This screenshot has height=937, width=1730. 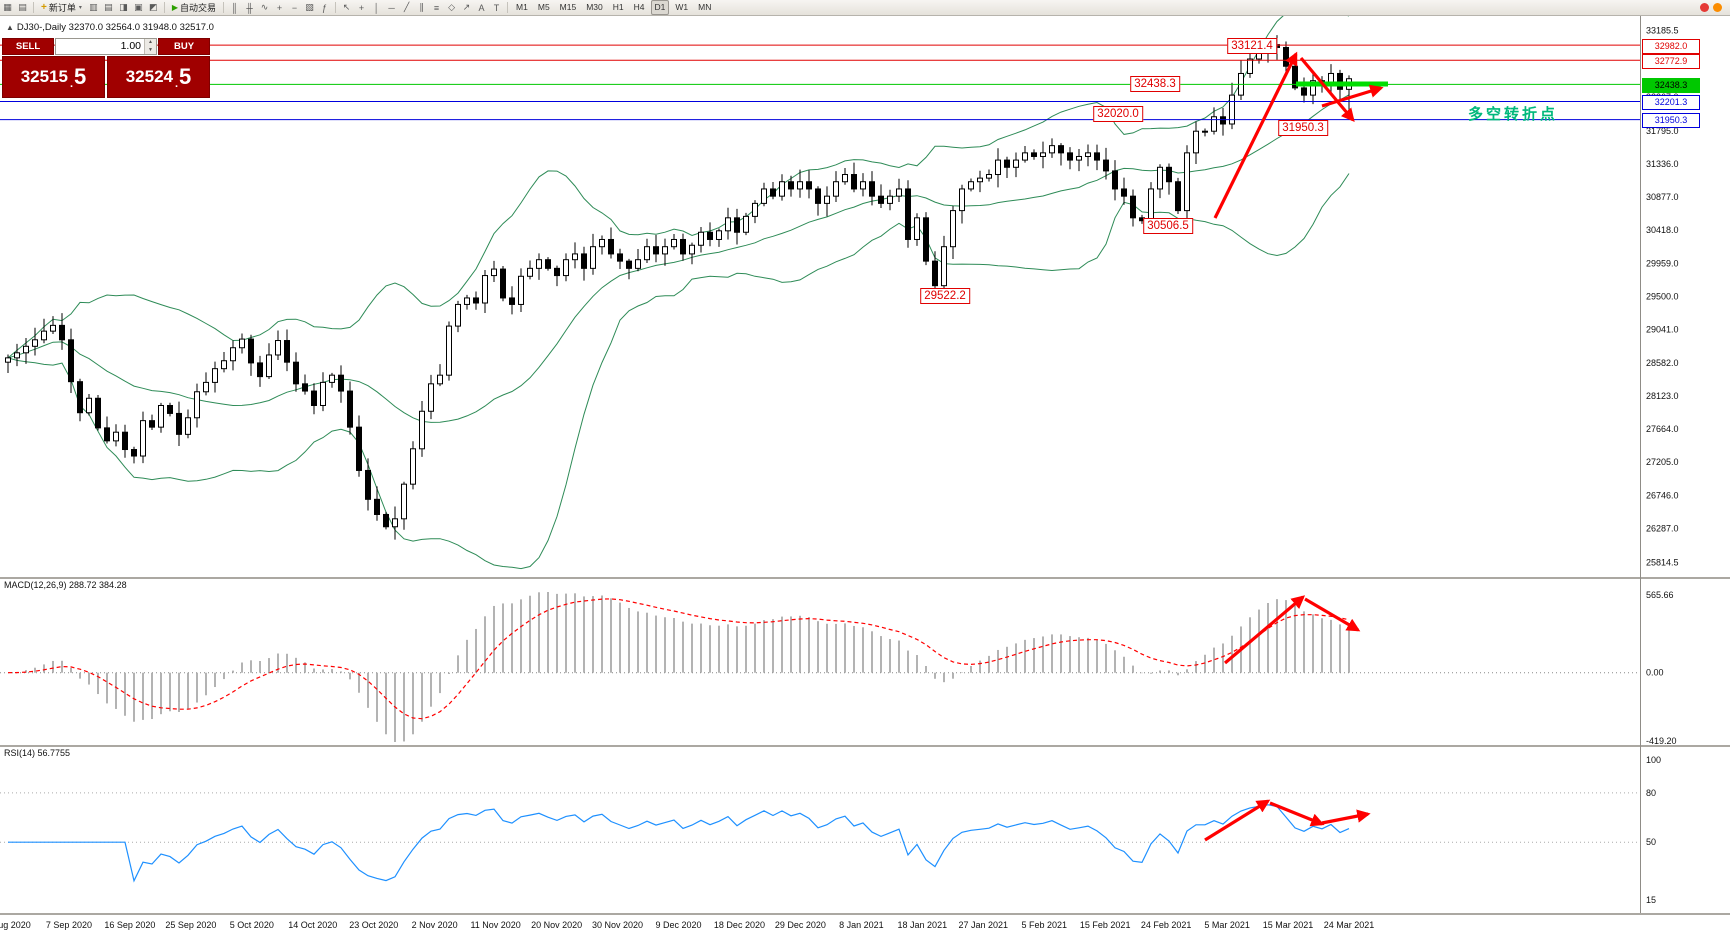 What do you see at coordinates (28, 46) in the screenshot?
I see `sell-button: SELL` at bounding box center [28, 46].